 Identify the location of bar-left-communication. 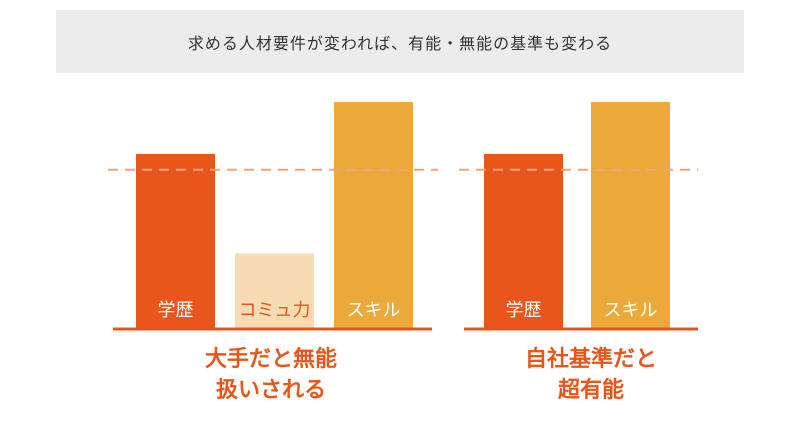
(274, 290).